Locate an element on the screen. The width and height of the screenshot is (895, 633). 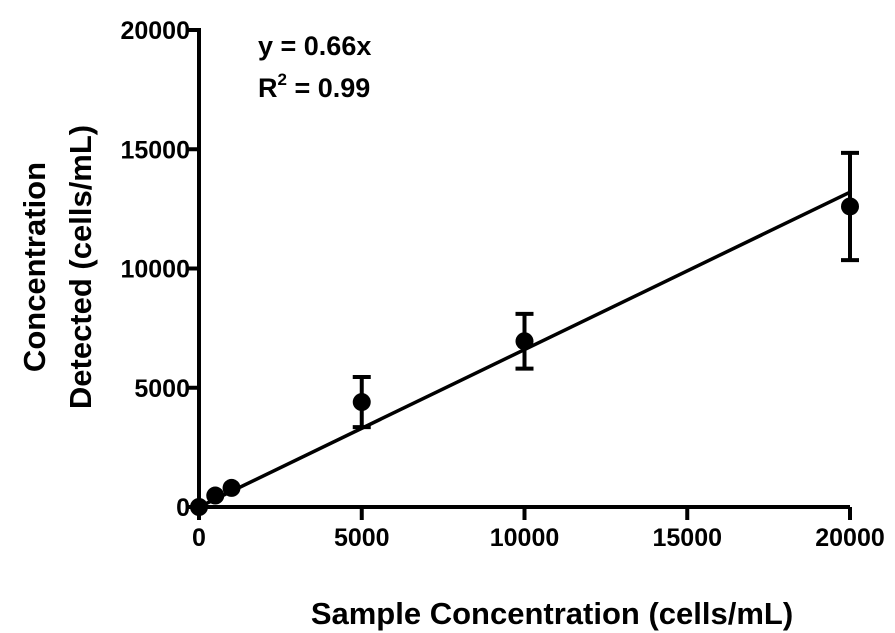
y-tick-label: 10000 is located at coordinates (155, 270).